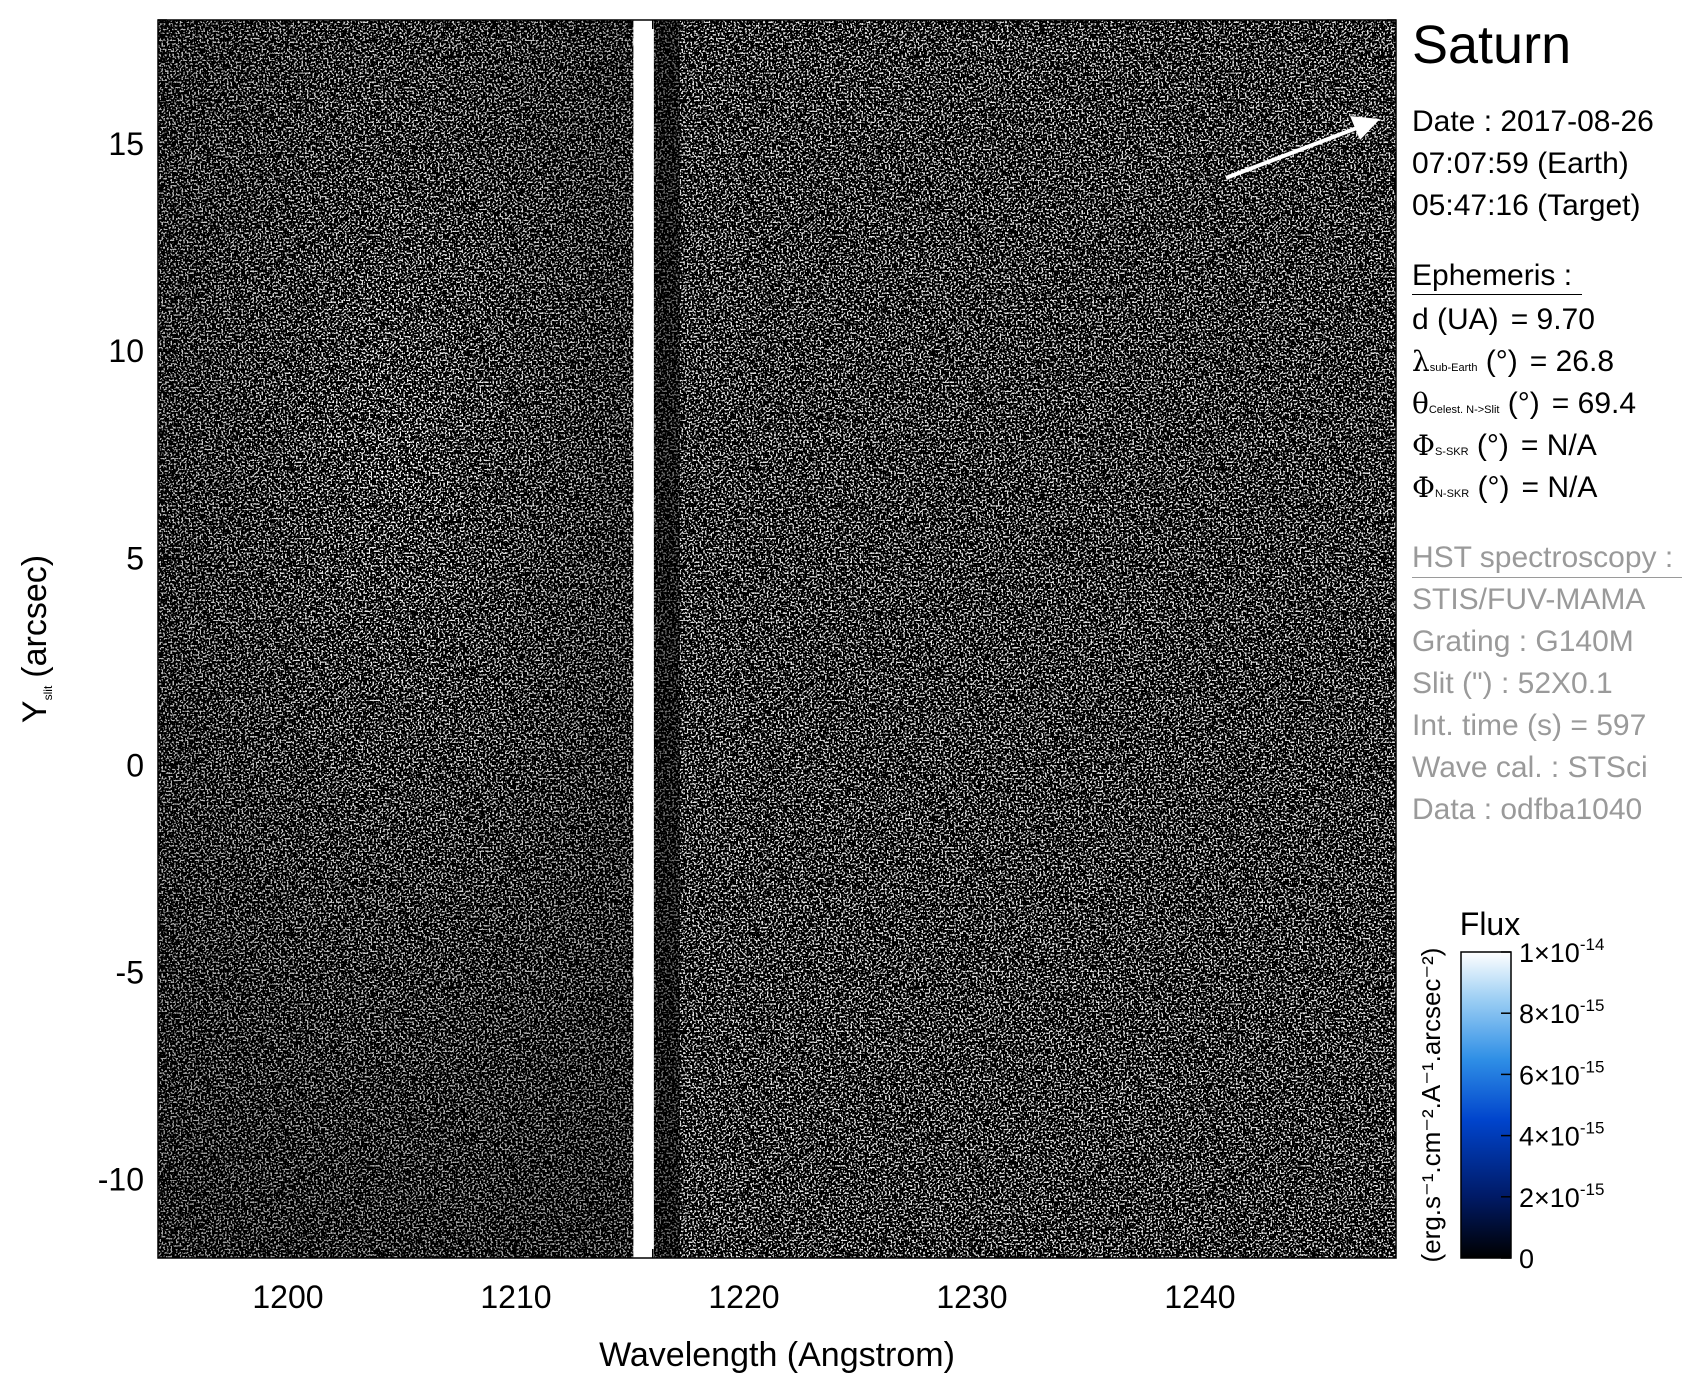  I want to click on x-tick-label: 1220, so click(743, 1297).